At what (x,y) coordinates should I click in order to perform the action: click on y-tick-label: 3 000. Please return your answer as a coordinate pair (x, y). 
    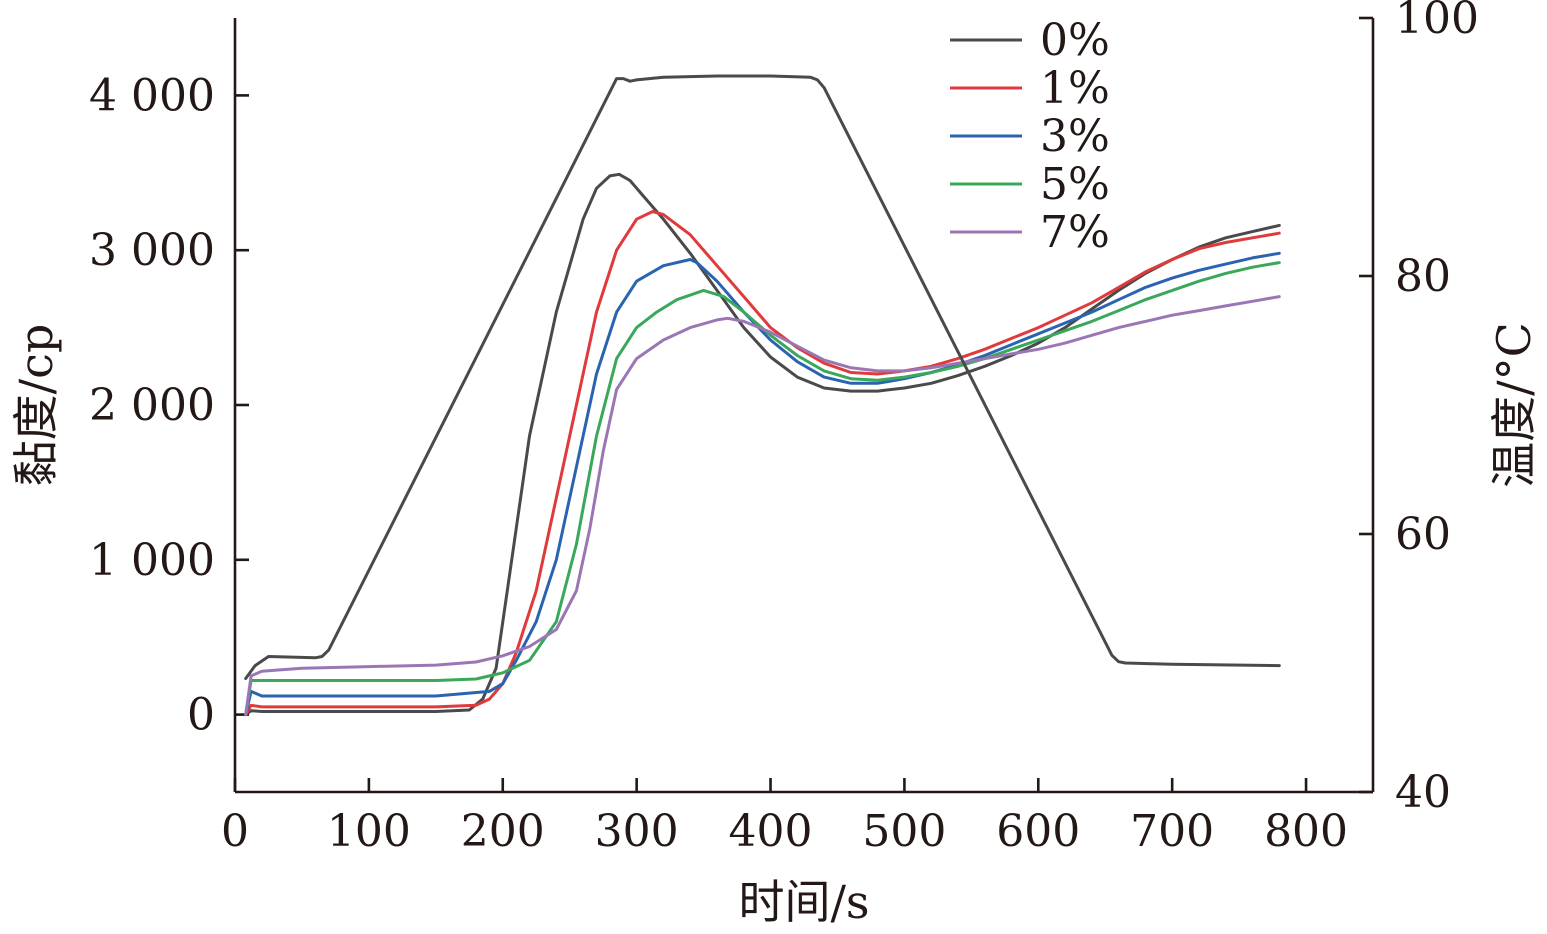
    Looking at the image, I should click on (152, 250).